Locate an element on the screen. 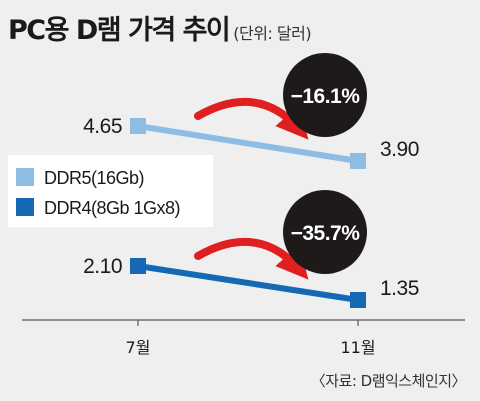 This screenshot has width=480, height=401. change-label: −35.7% is located at coordinates (326, 233).